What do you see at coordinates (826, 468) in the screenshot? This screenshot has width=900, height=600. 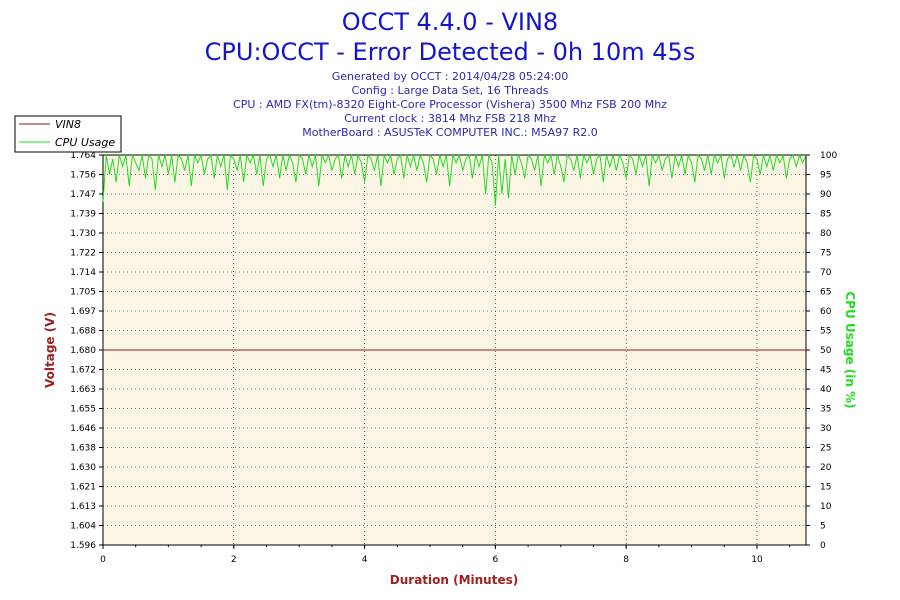 I see `y2-tick-label: 20` at bounding box center [826, 468].